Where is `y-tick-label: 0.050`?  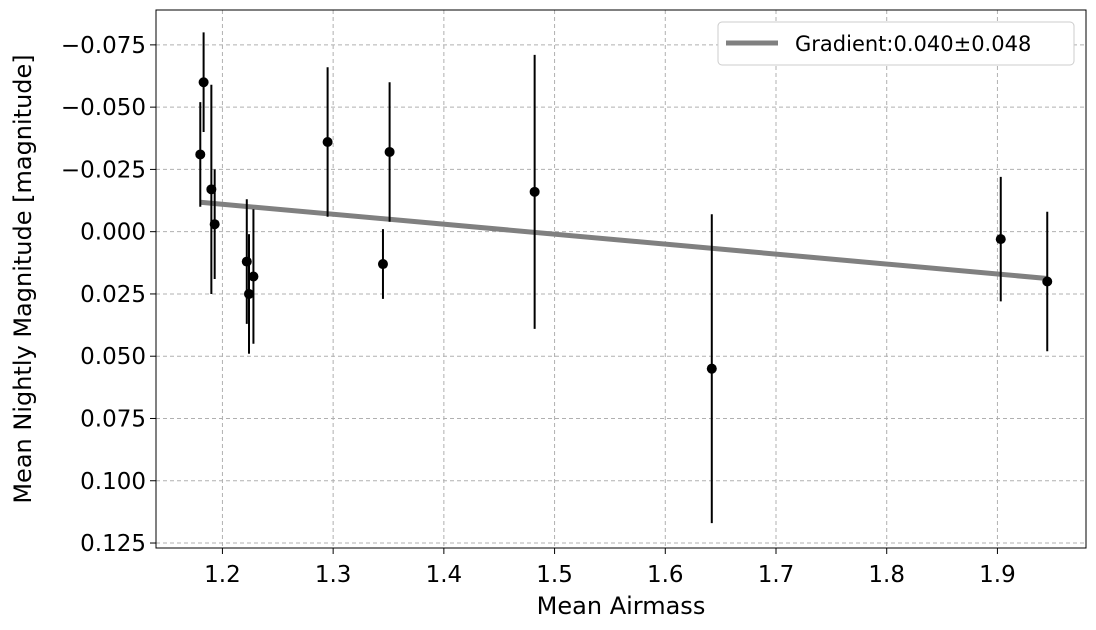 y-tick-label: 0.050 is located at coordinates (113, 357).